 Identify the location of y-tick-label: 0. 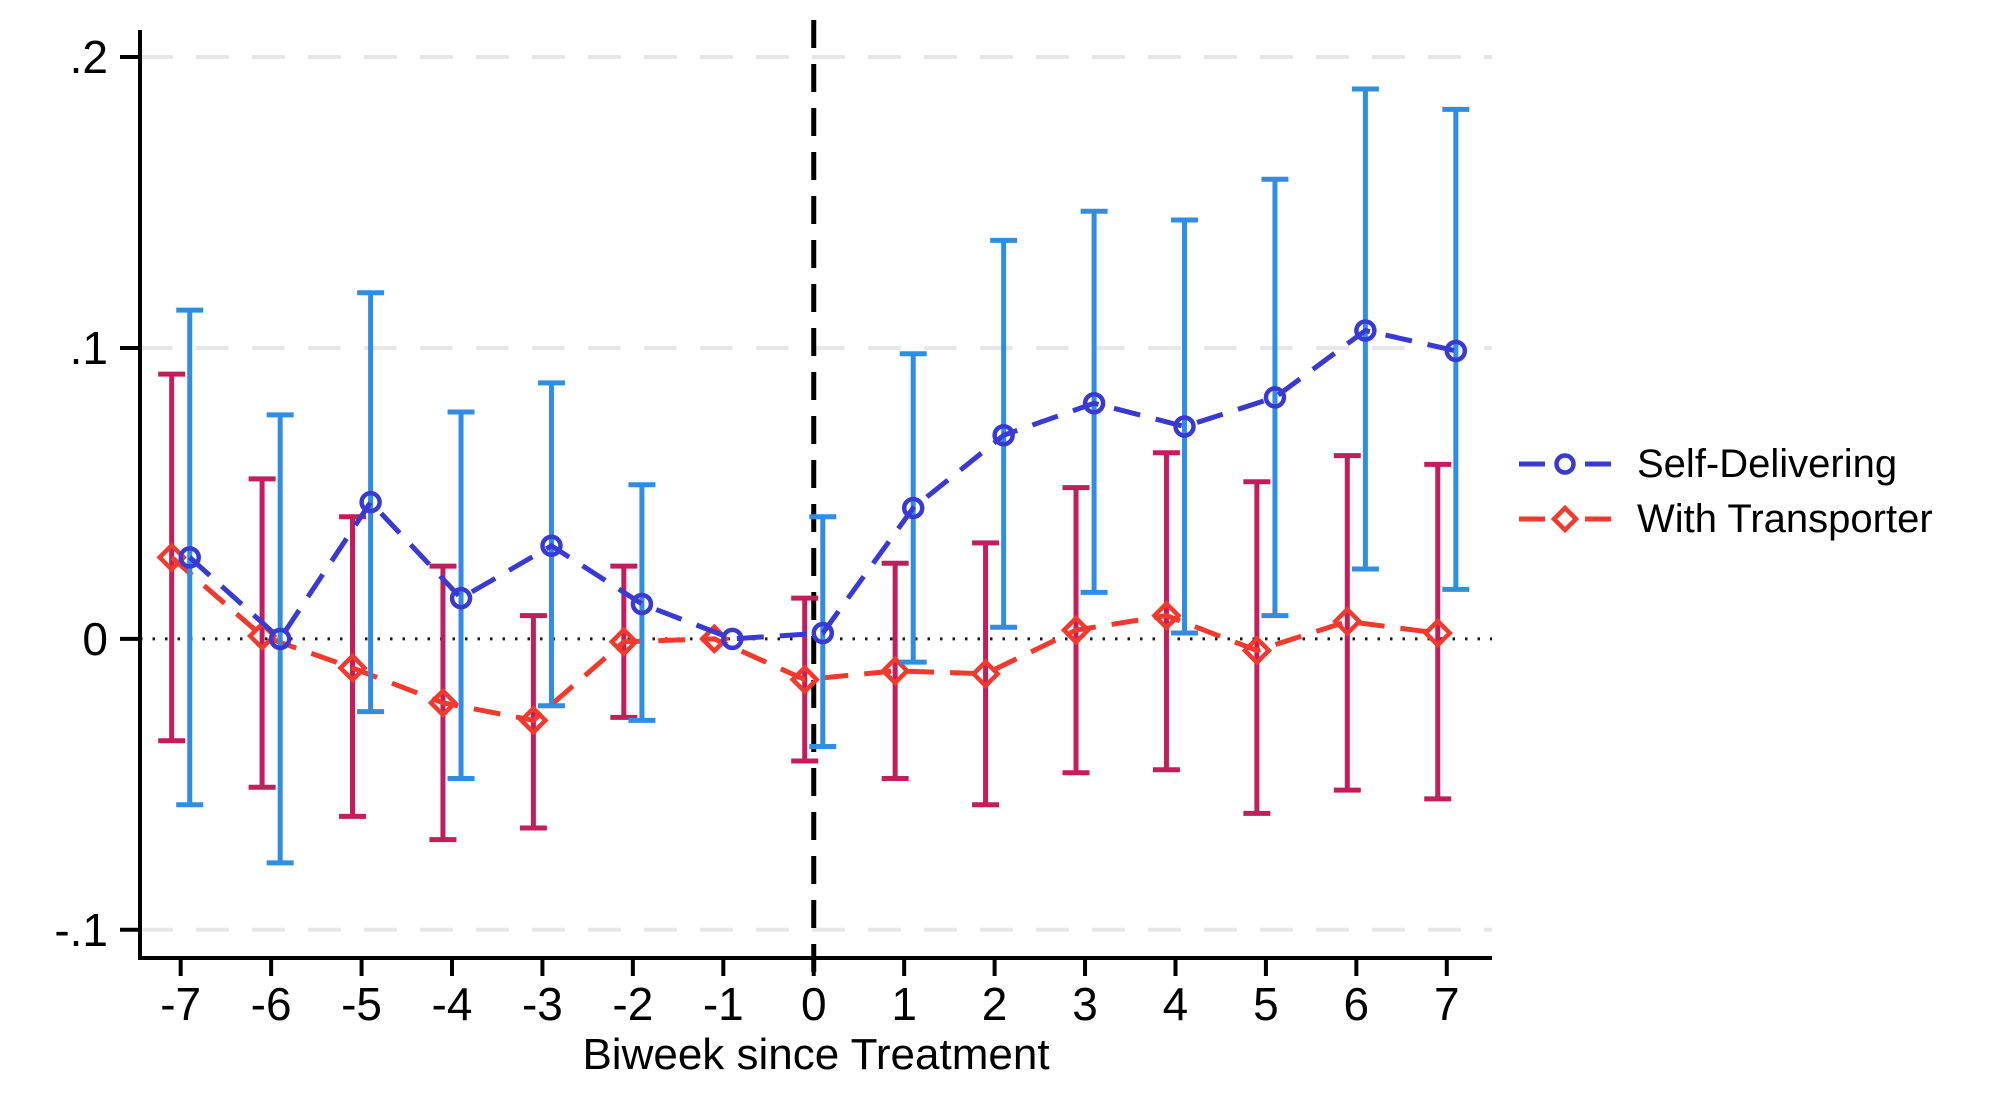
(95, 639).